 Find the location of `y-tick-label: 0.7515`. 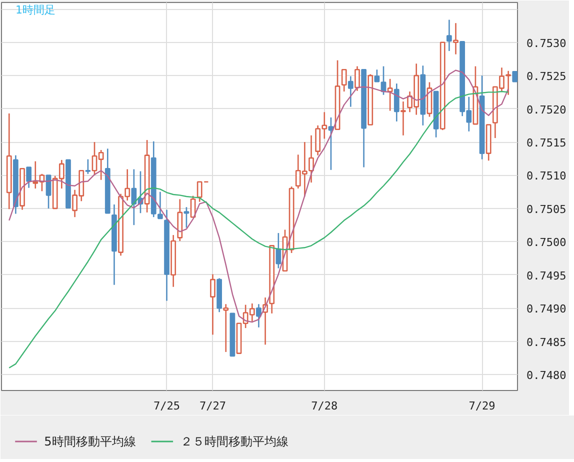

y-tick-label: 0.7515 is located at coordinates (546, 143).